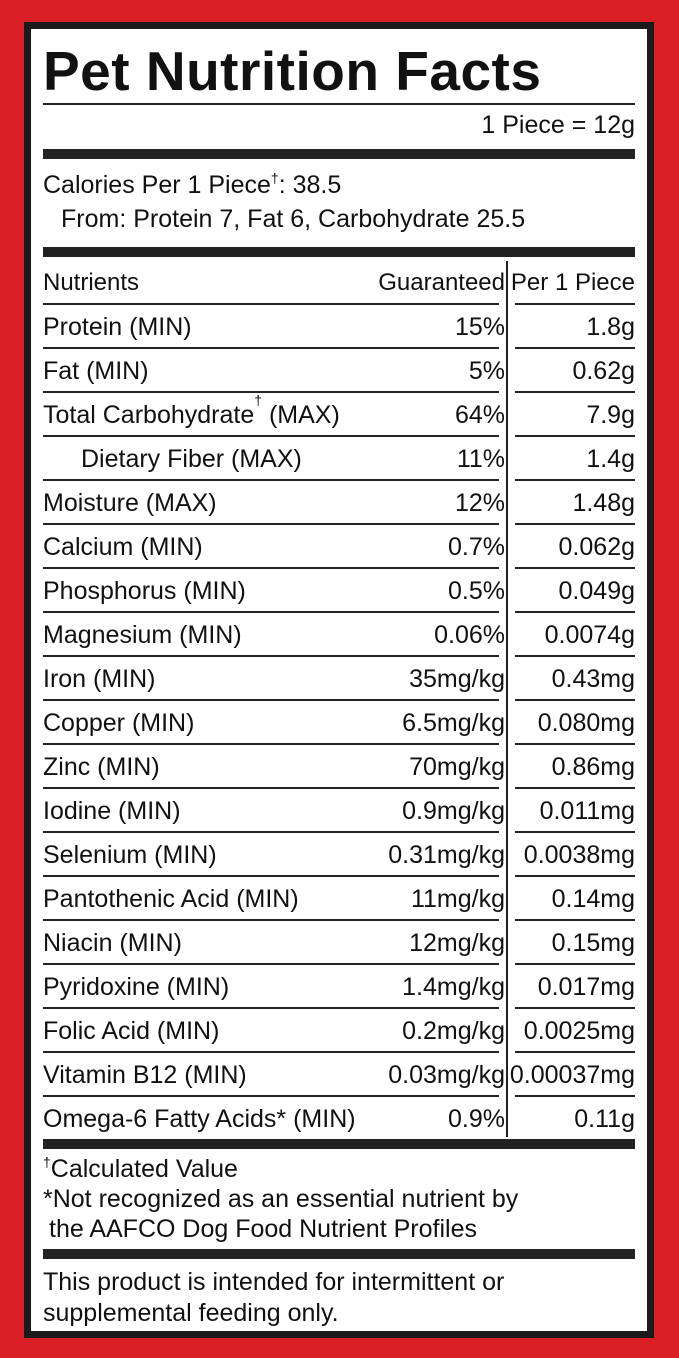  What do you see at coordinates (486, 371) in the screenshot?
I see `guaranteed-value: 5%` at bounding box center [486, 371].